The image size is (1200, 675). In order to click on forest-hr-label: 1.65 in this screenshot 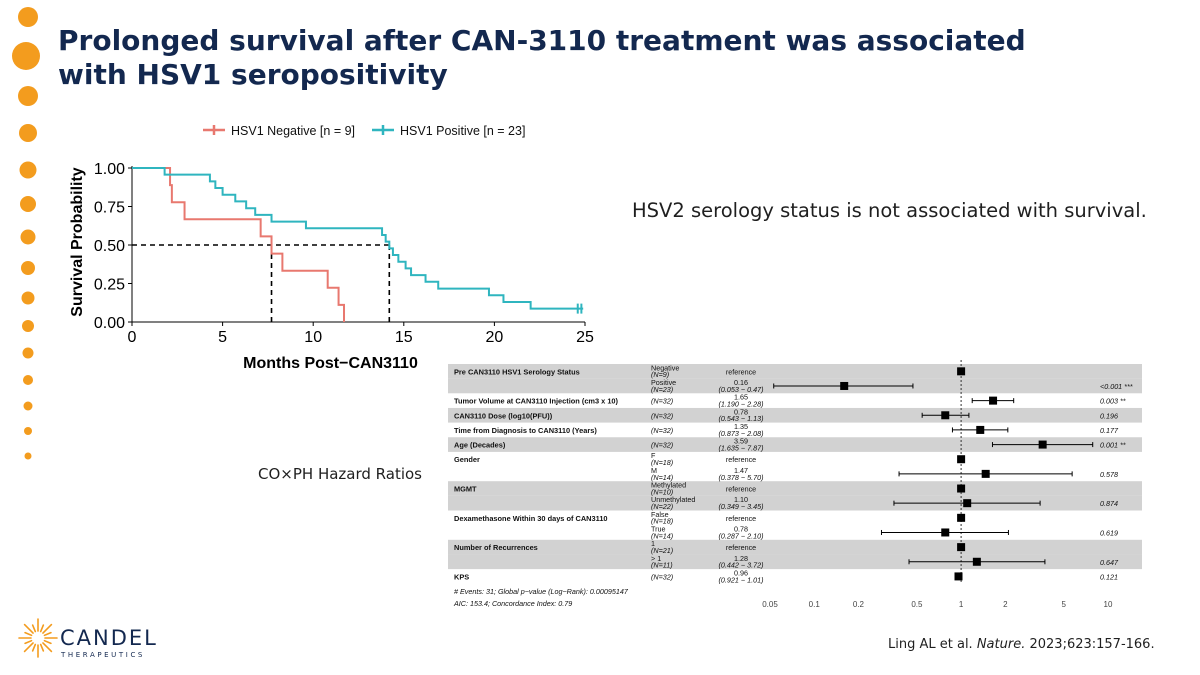, I will do `click(741, 397)`.